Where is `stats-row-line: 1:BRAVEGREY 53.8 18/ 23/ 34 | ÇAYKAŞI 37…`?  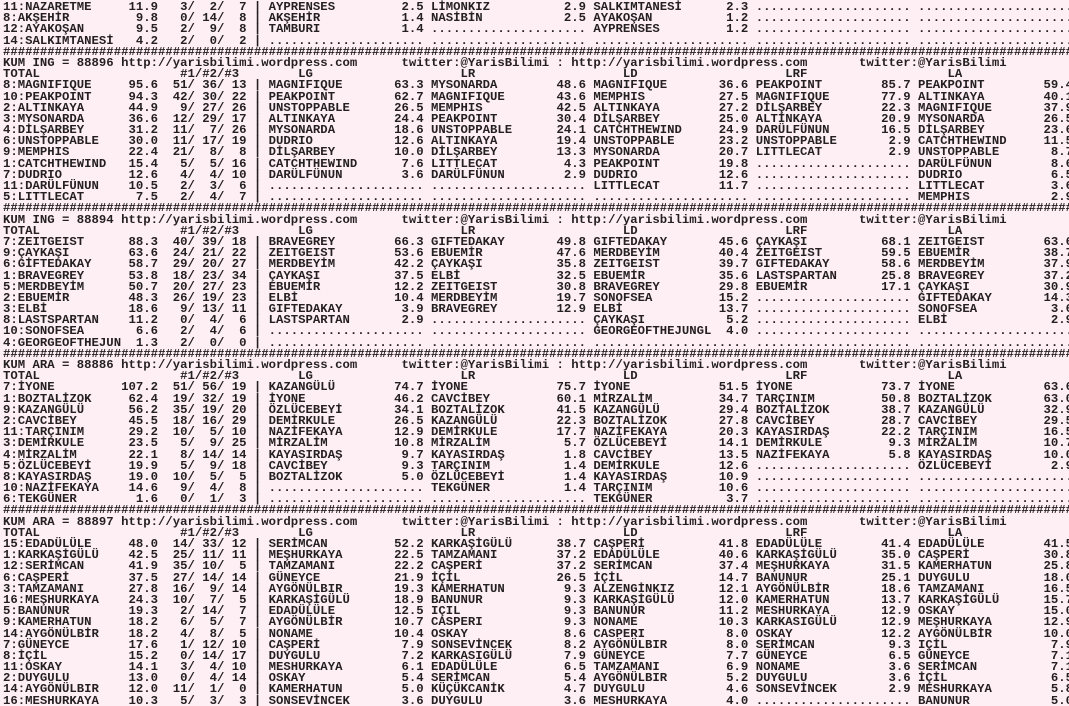
stats-row-line: 1:BRAVEGREY 53.8 18/ 23/ 34 | ÇAYKAŞI 37… is located at coordinates (536, 275).